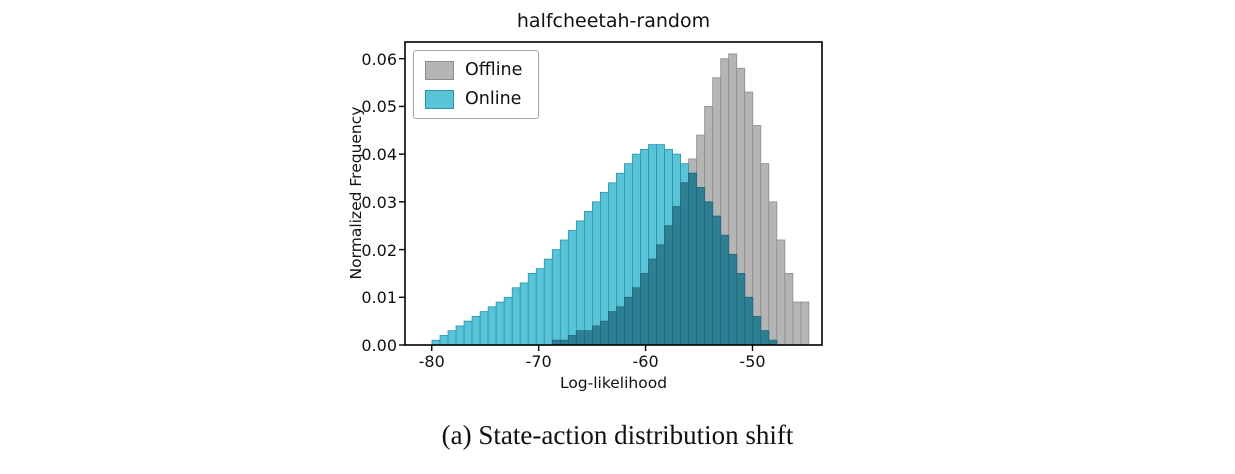 This screenshot has height=474, width=1235. What do you see at coordinates (645, 361) in the screenshot?
I see `x-tick-label: -60` at bounding box center [645, 361].